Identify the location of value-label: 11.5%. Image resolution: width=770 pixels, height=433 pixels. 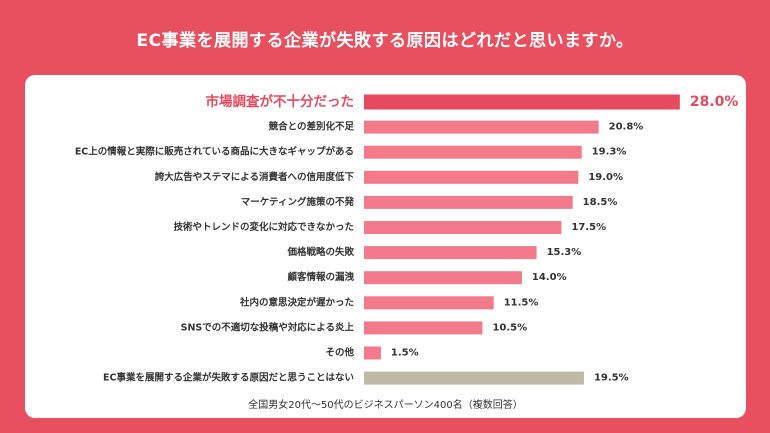
(521, 302).